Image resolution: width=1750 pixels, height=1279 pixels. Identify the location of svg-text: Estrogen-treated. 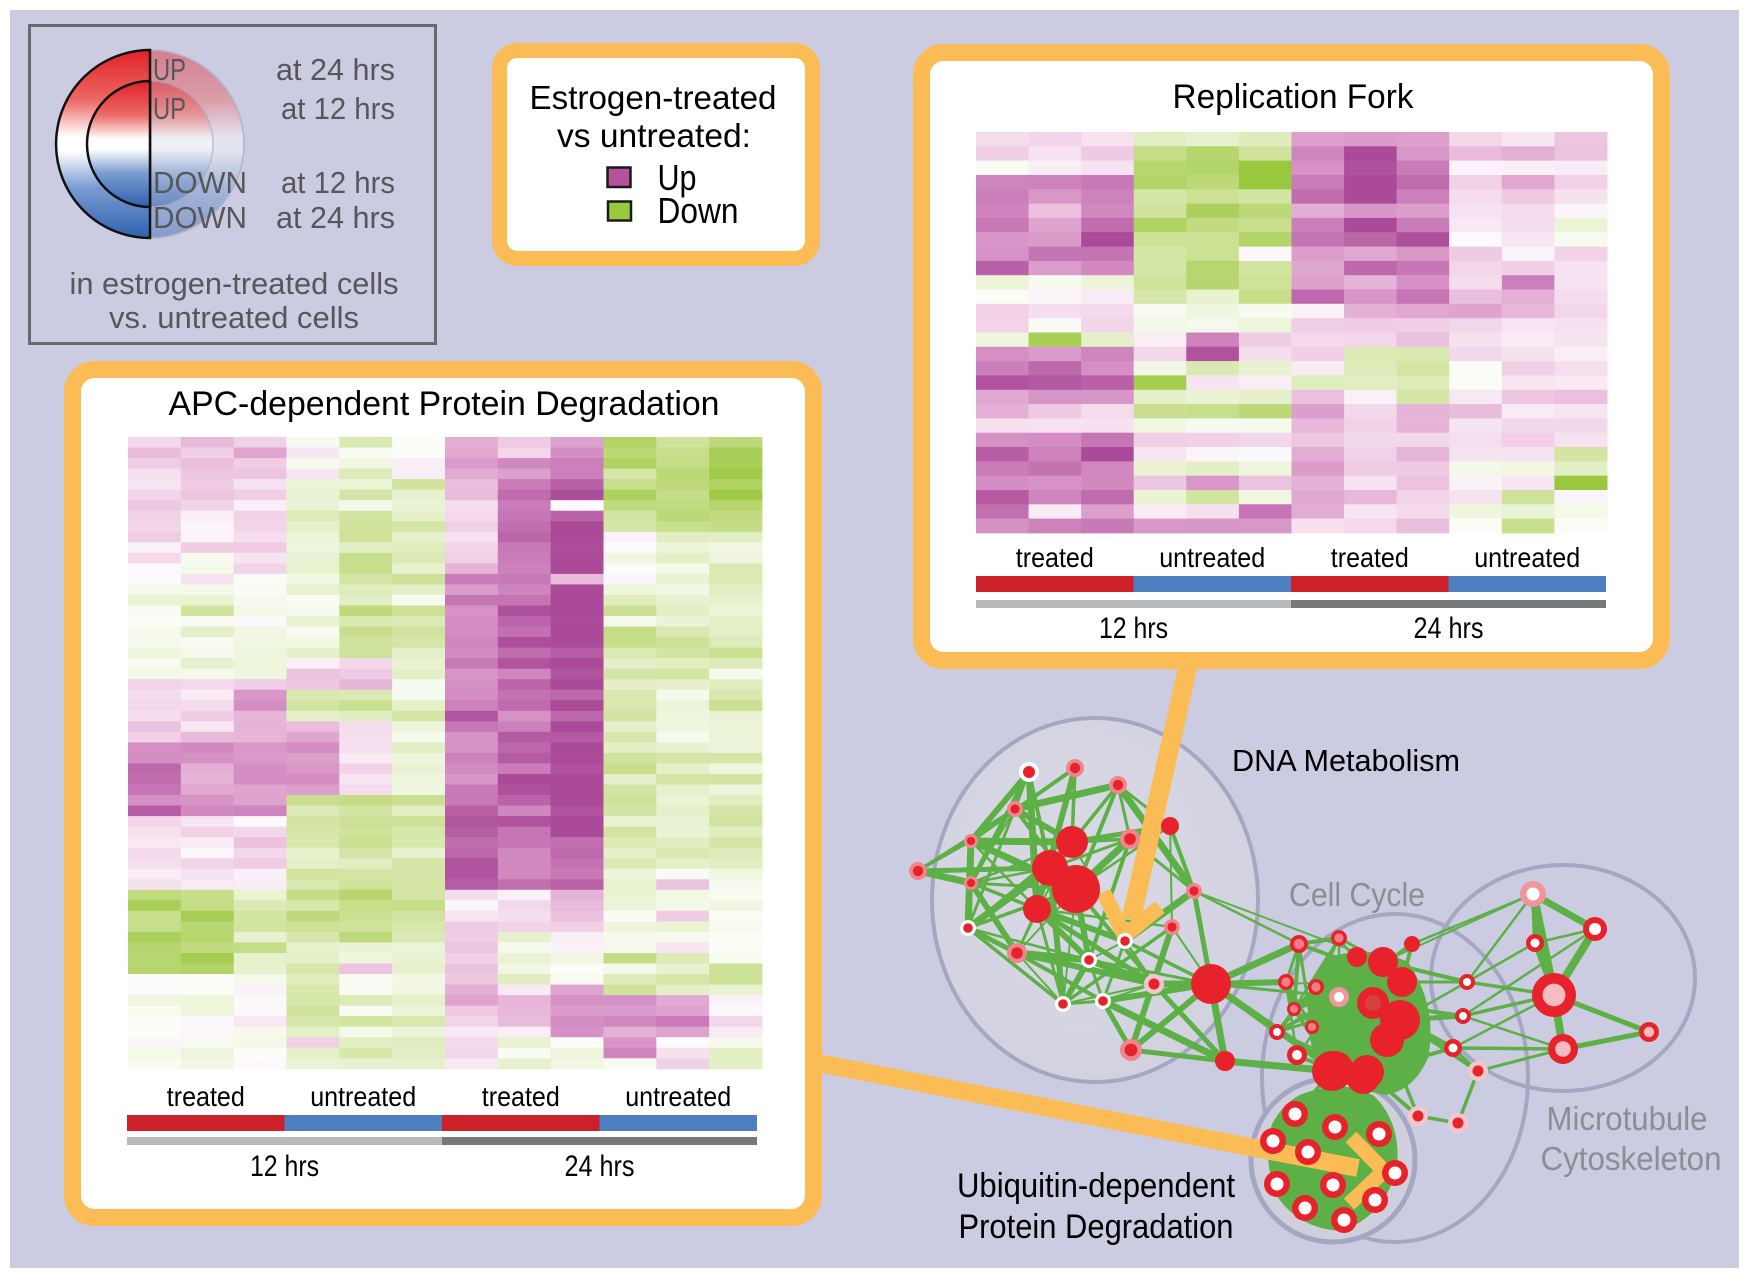
(653, 97).